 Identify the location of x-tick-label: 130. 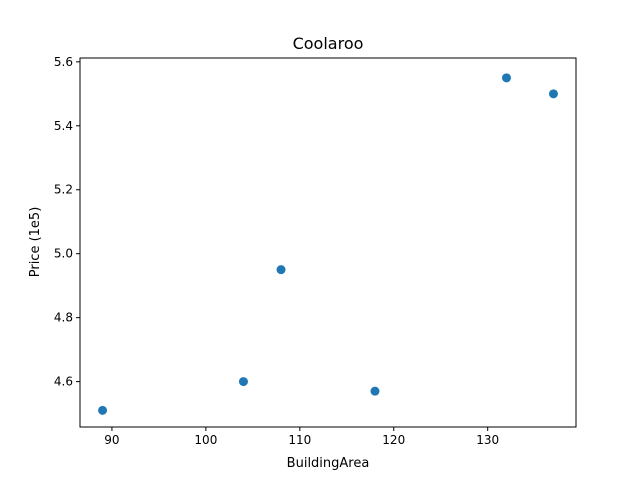
(487, 440).